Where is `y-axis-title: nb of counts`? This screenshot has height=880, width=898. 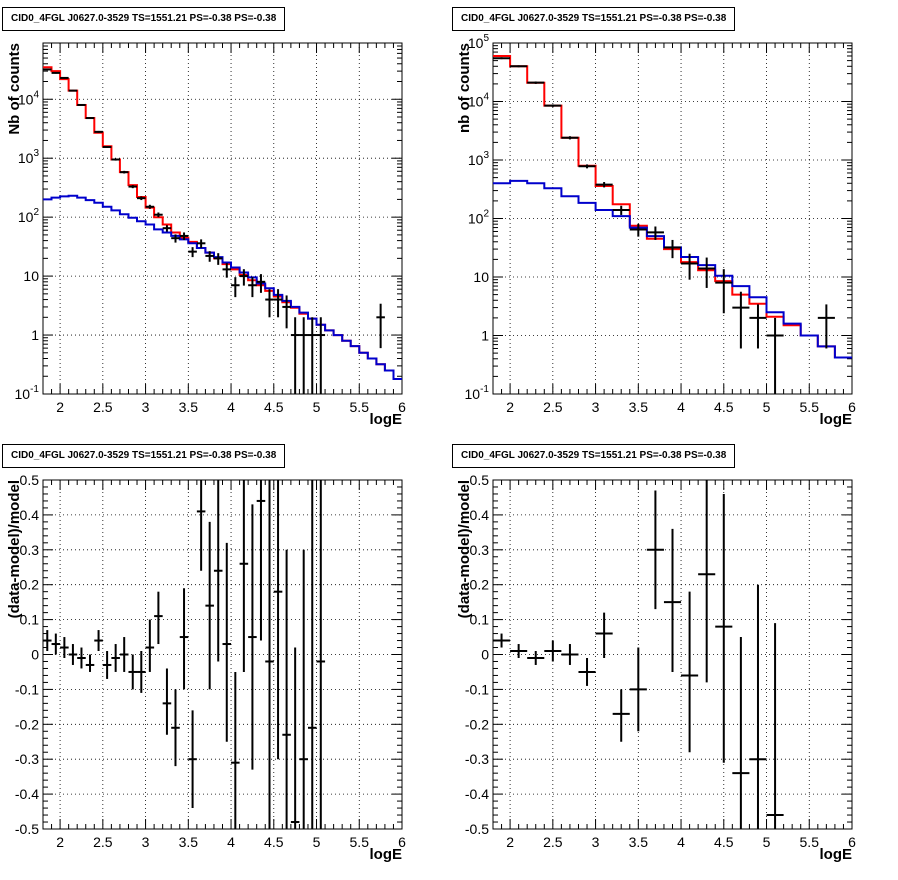
y-axis-title: nb of counts is located at coordinates (464, 88).